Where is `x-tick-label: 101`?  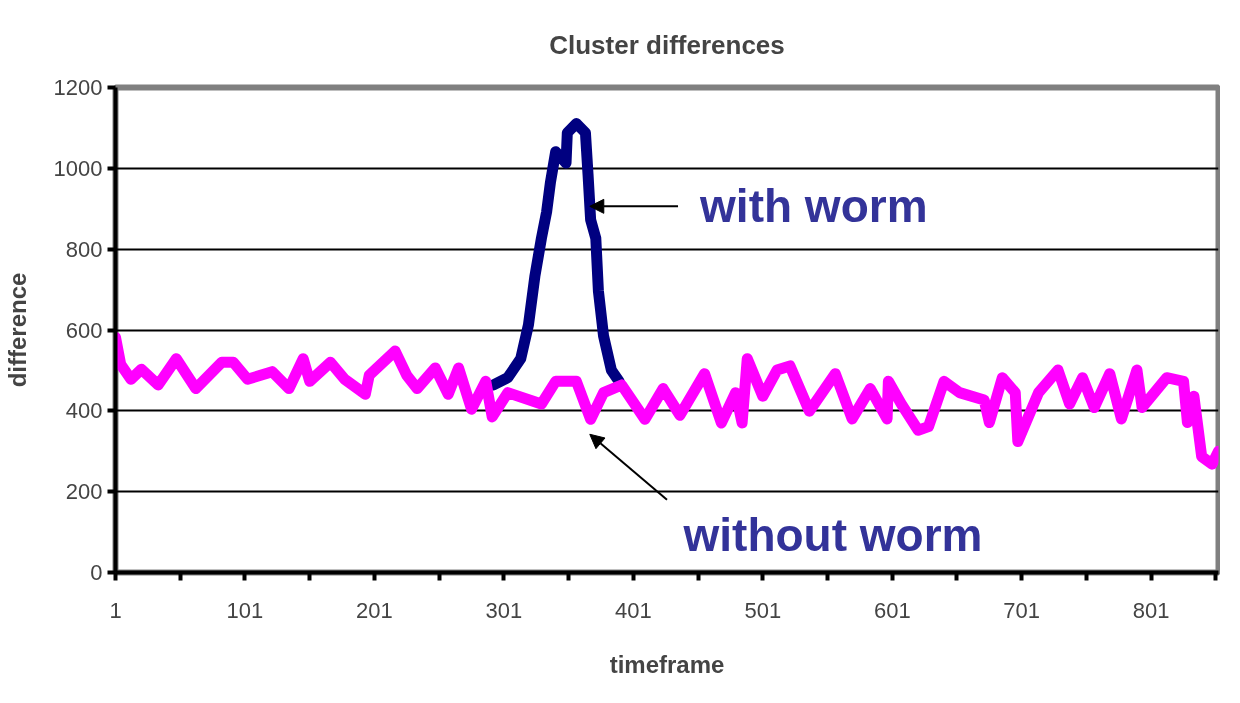
x-tick-label: 101 is located at coordinates (245, 610).